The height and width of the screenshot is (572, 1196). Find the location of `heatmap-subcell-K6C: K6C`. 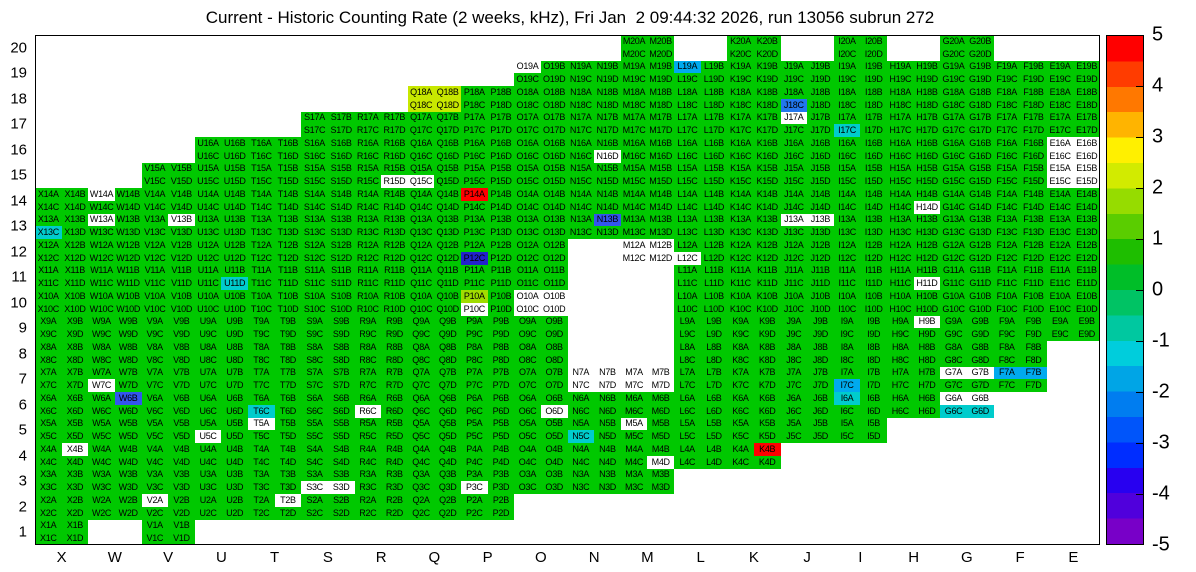

heatmap-subcell-K6C: K6C is located at coordinates (740, 411).